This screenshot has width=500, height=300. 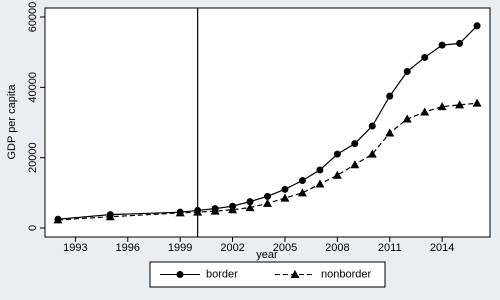 What do you see at coordinates (337, 248) in the screenshot?
I see `x-tick-label: 2008` at bounding box center [337, 248].